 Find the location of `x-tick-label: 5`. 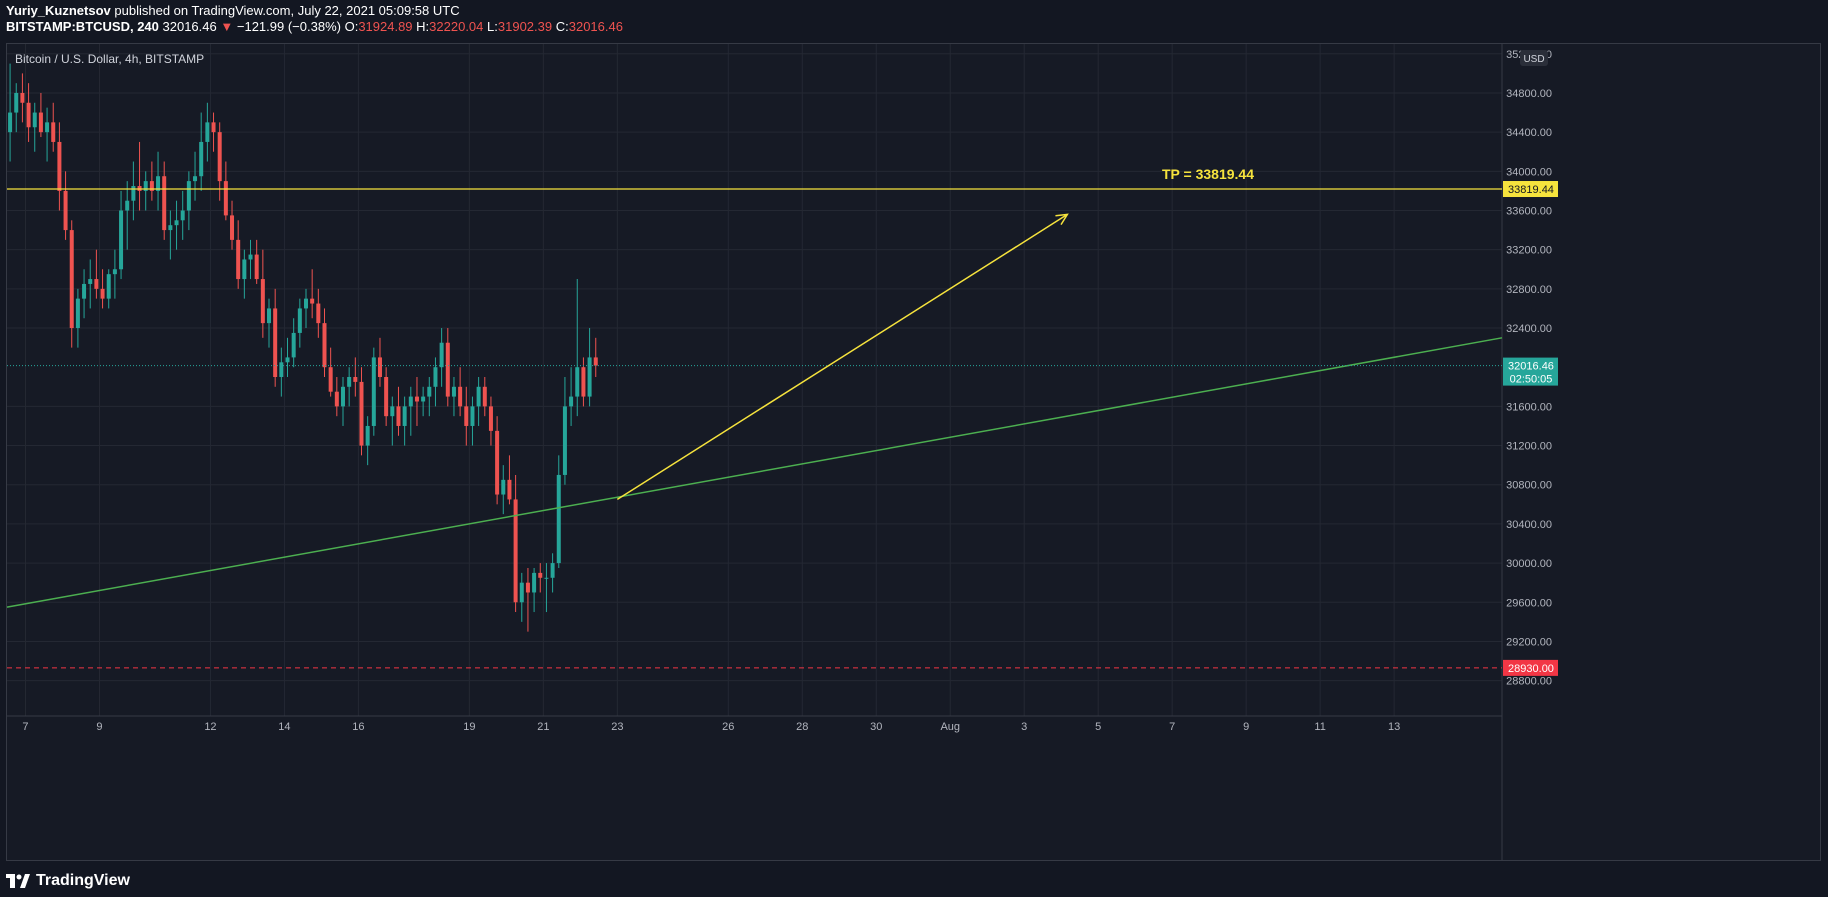

x-tick-label: 5 is located at coordinates (1098, 727).